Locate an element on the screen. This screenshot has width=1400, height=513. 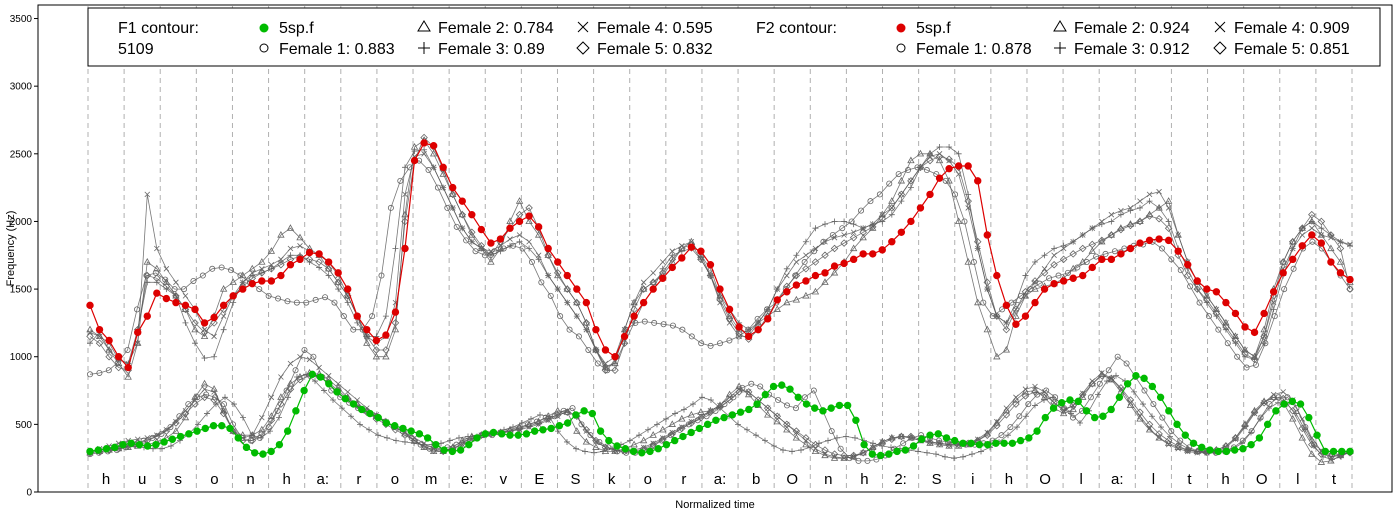
legend-triangle is located at coordinates (424, 26).